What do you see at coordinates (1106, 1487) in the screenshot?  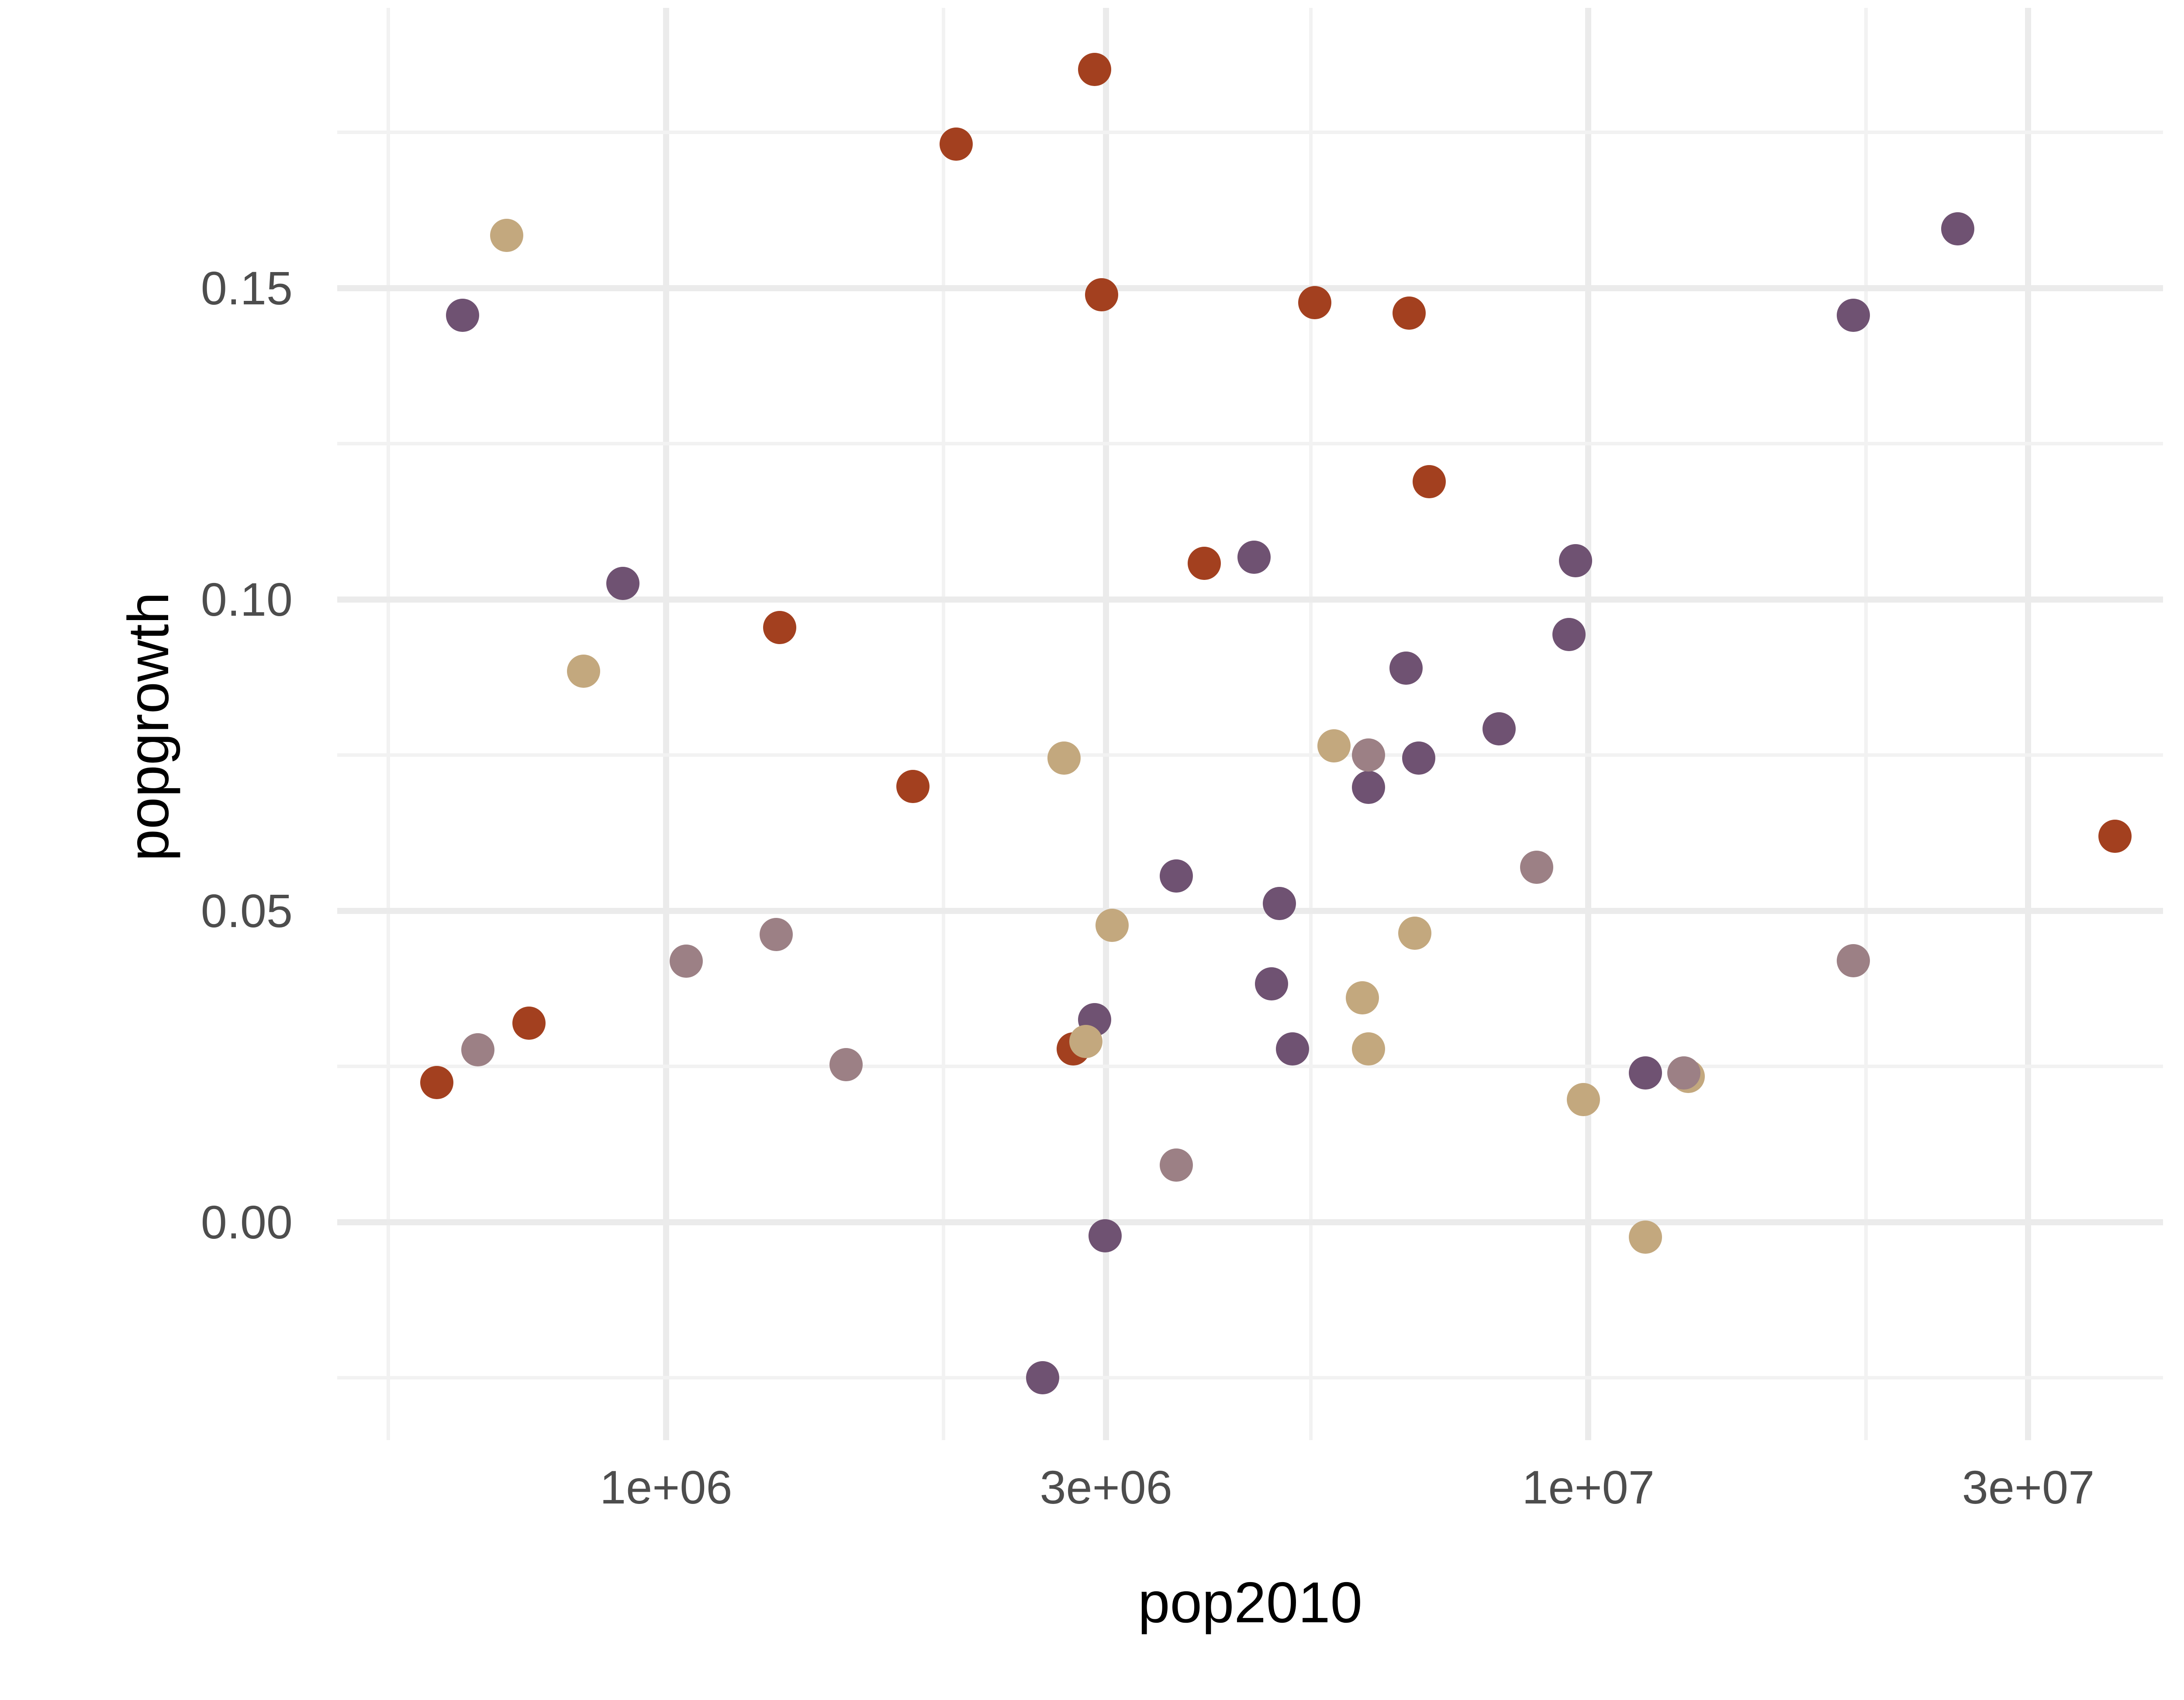 I see `x-tick-label: 3e+06` at bounding box center [1106, 1487].